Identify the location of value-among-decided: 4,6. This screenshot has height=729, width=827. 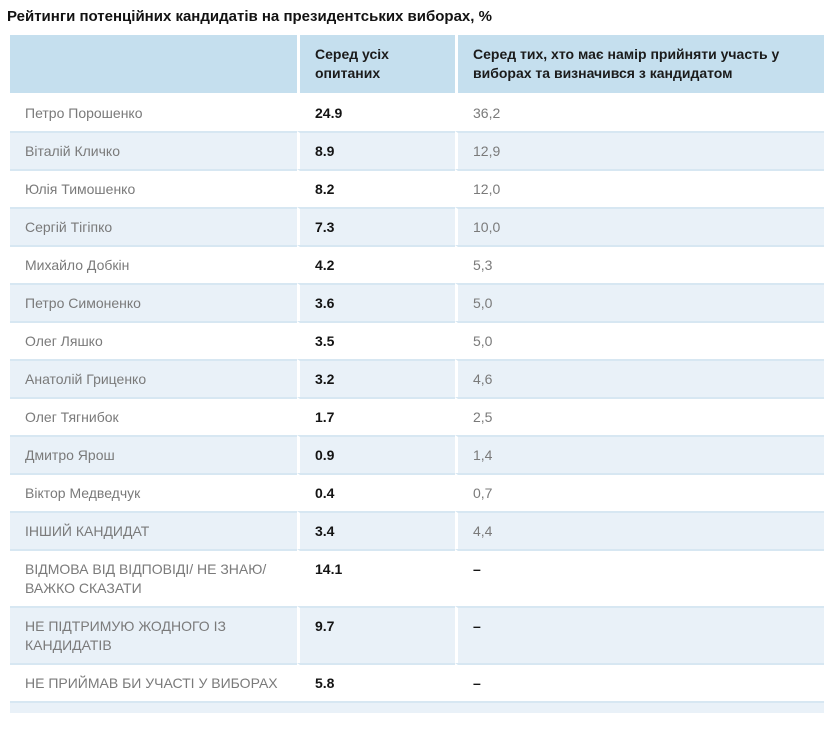
(639, 378).